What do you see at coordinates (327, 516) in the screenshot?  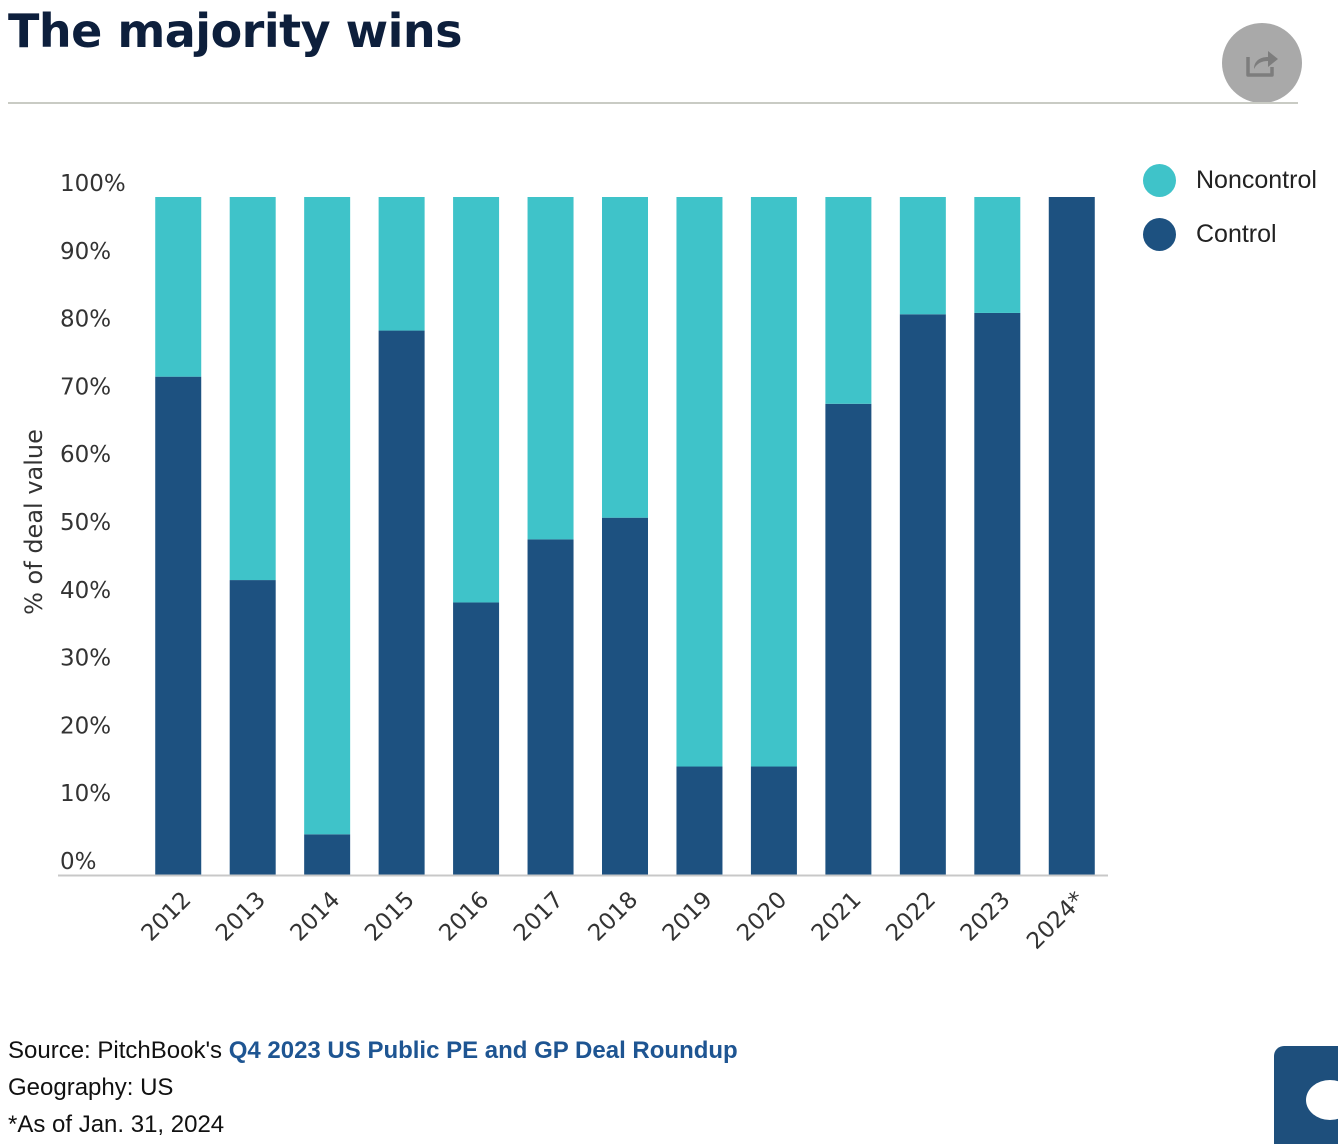 I see `bar-noncontrol-2014` at bounding box center [327, 516].